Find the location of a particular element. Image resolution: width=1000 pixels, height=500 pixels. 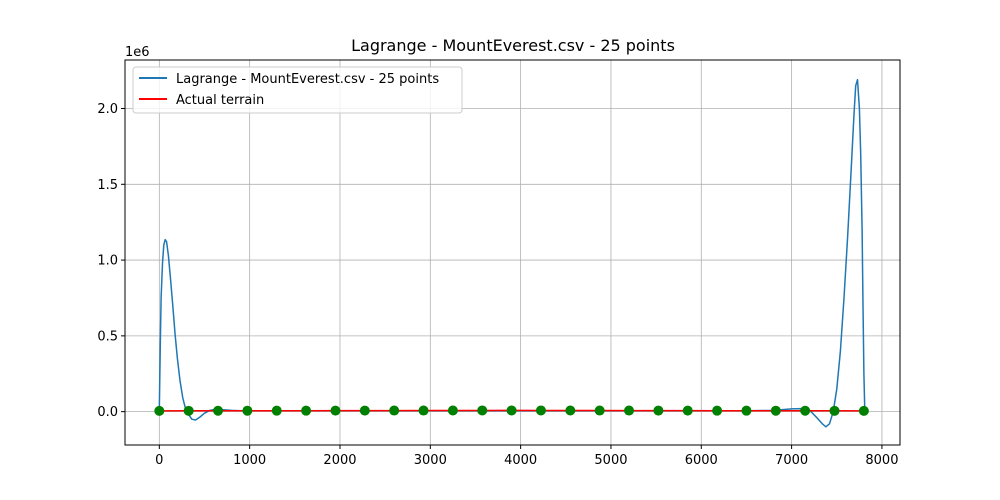

x-tick-label-2: 2000 is located at coordinates (339, 460).